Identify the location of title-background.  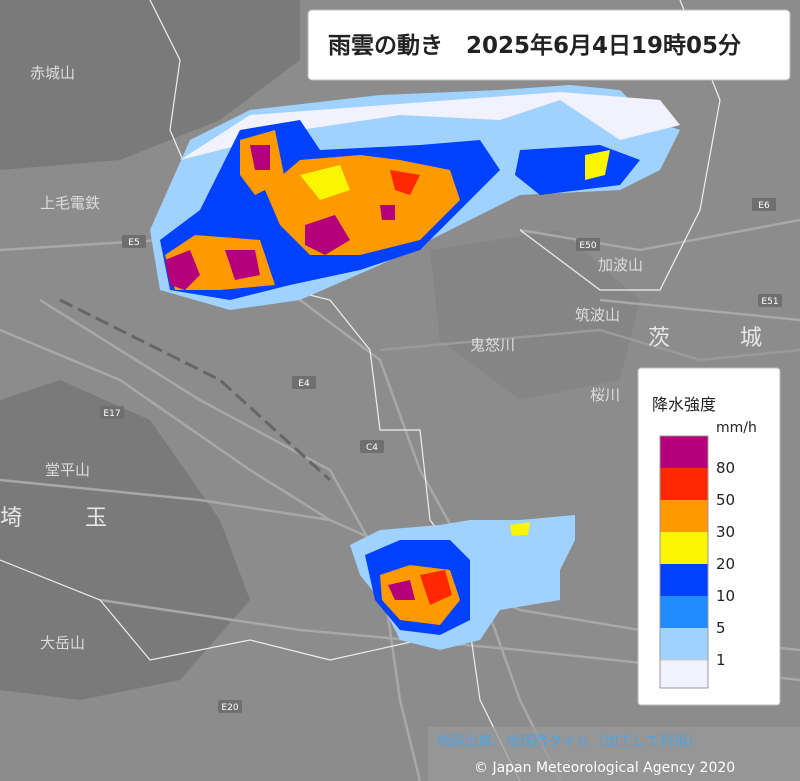
(549, 45).